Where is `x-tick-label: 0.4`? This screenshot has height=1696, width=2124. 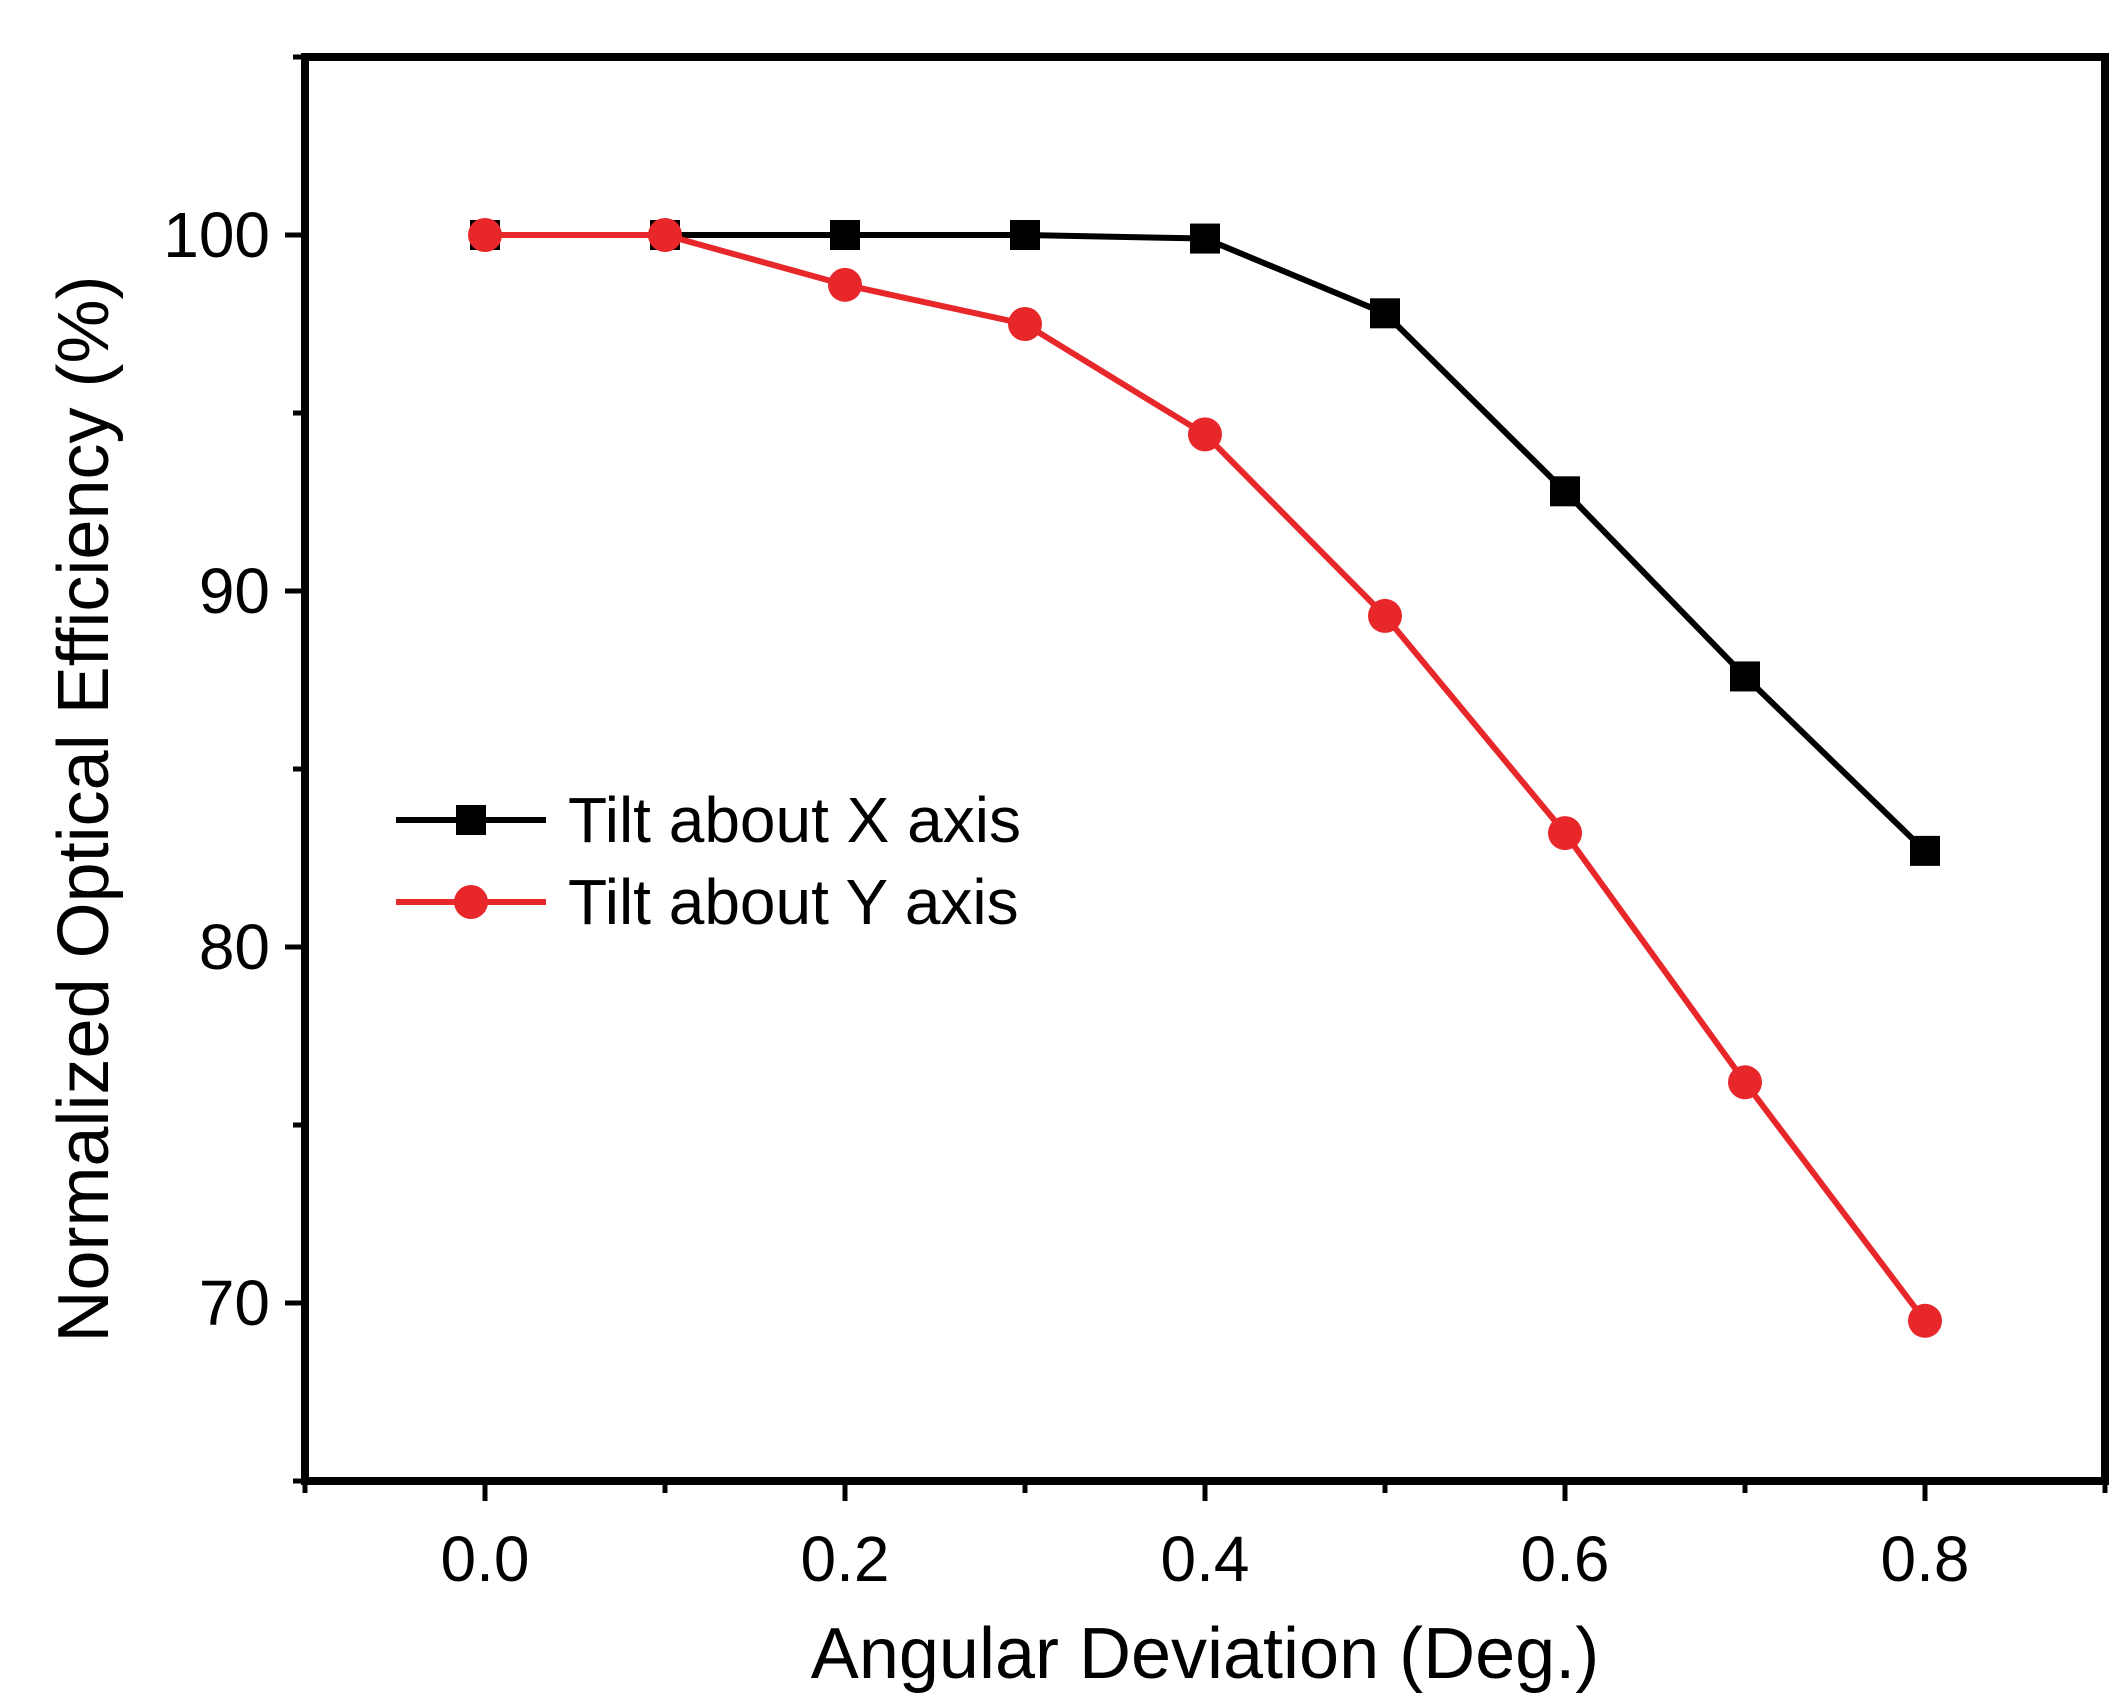 x-tick-label: 0.4 is located at coordinates (1205, 1559).